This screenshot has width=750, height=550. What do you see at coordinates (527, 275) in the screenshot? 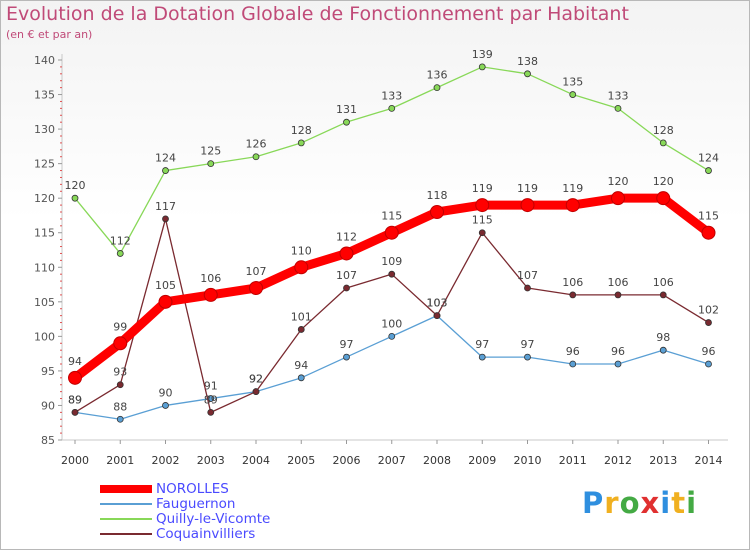
I see `data-label-coquainvilliers: 107` at bounding box center [527, 275].